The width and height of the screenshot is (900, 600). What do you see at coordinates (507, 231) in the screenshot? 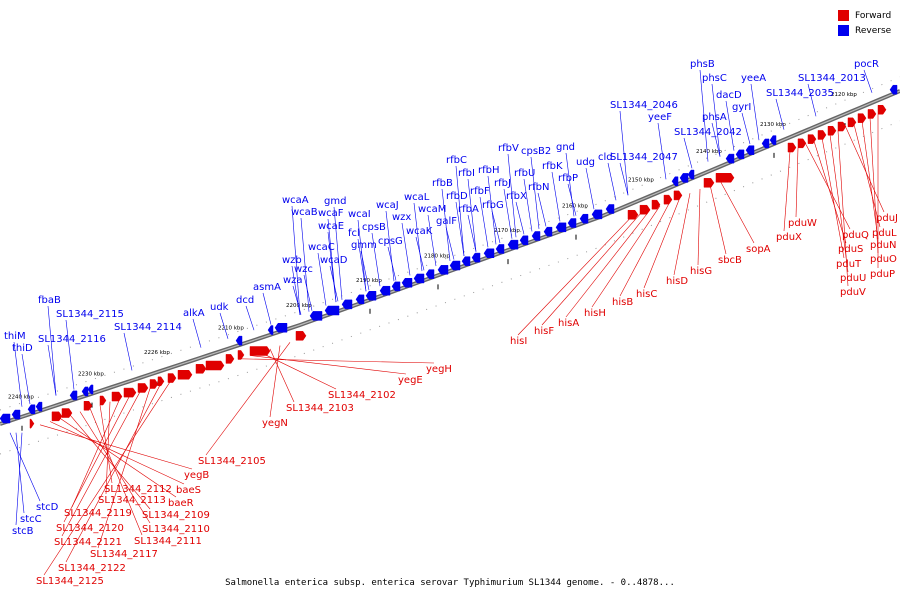
I see `tick-label: 2170 kbp` at bounding box center [507, 231].